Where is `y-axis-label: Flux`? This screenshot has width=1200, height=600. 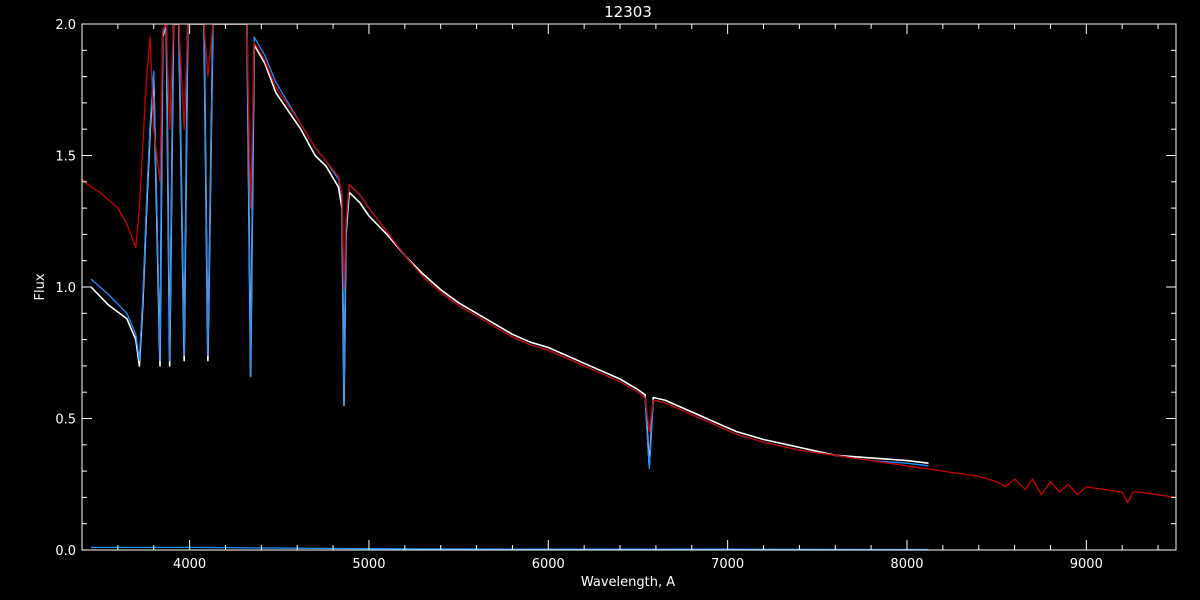
y-axis-label: Flux is located at coordinates (40, 286).